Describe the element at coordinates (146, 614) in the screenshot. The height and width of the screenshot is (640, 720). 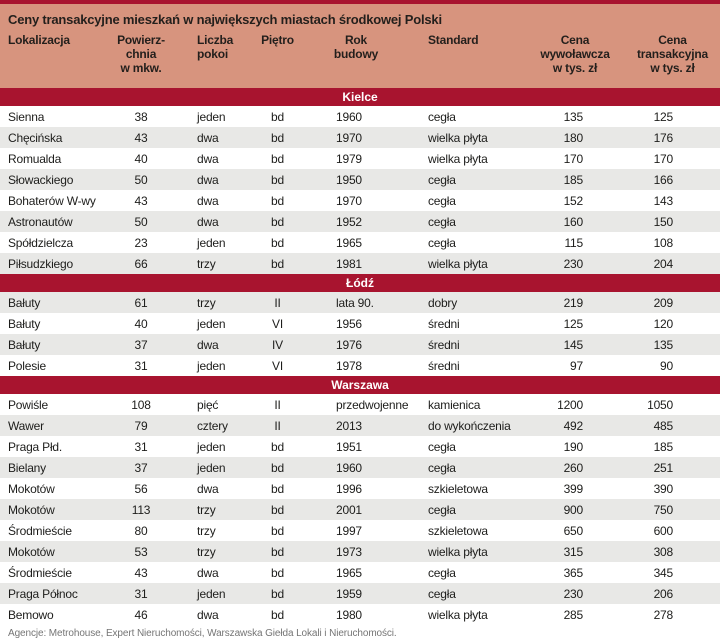
I see `cell-area: 46` at that location.